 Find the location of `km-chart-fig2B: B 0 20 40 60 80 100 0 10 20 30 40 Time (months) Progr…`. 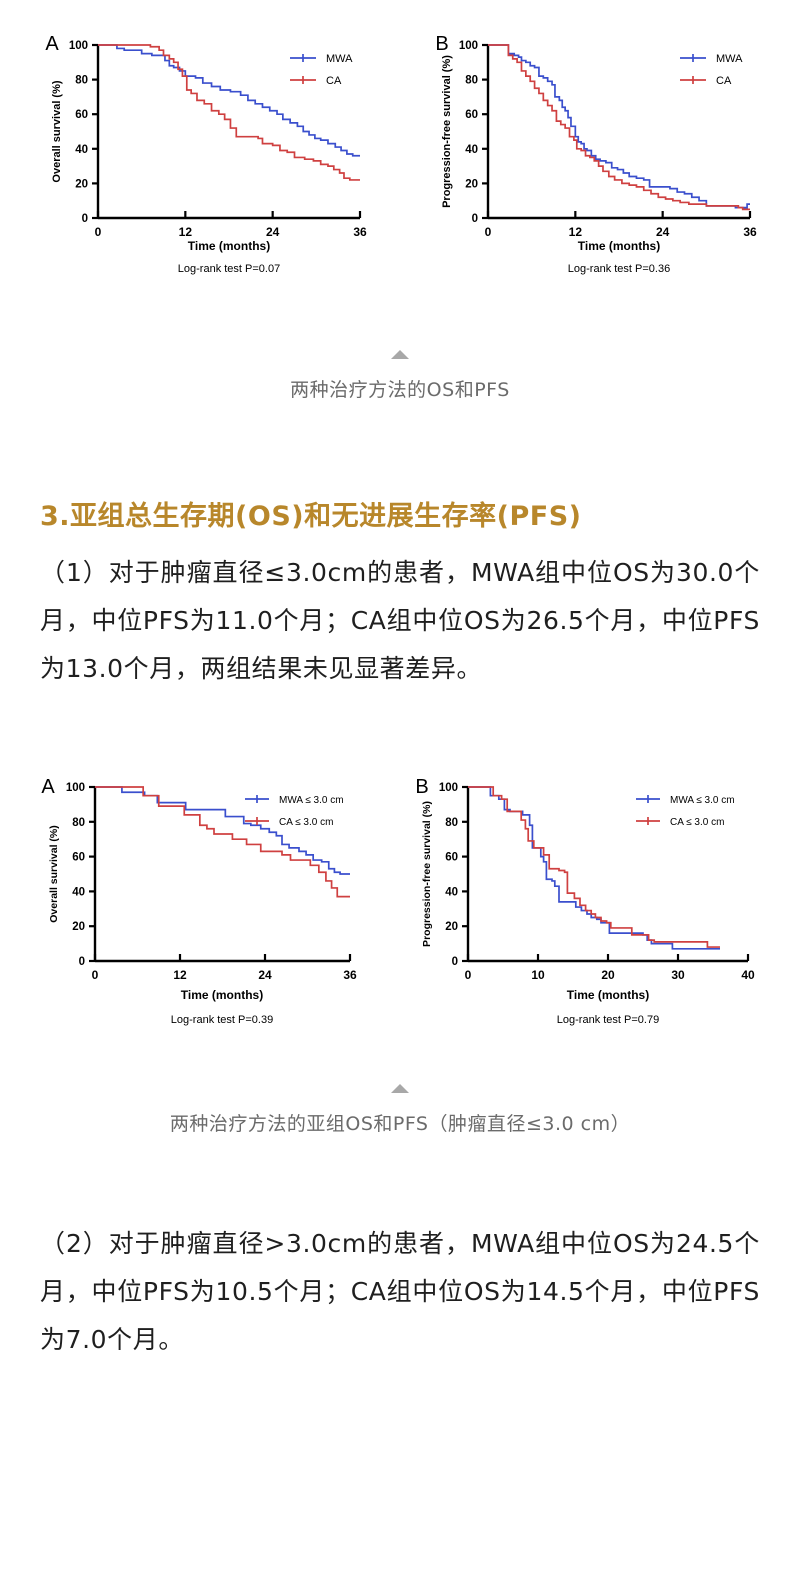

km-chart-fig2B: B 0 20 40 60 80 100 0 10 20 30 40 Time (months) Progr… is located at coordinates (585, 901).